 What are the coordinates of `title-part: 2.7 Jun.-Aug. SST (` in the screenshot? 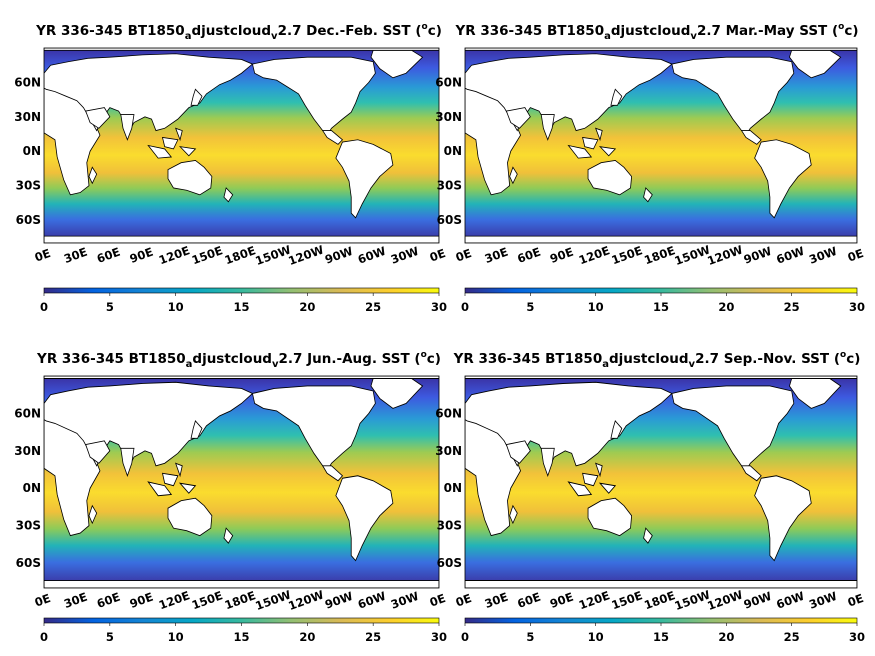 It's located at (350, 359).